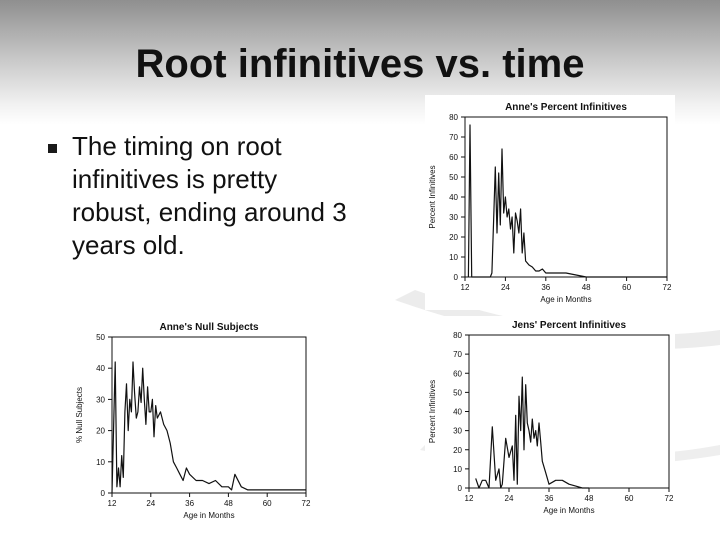  What do you see at coordinates (569, 325) in the screenshot?
I see `chart-title: Jens' Percent Infinitives` at bounding box center [569, 325].